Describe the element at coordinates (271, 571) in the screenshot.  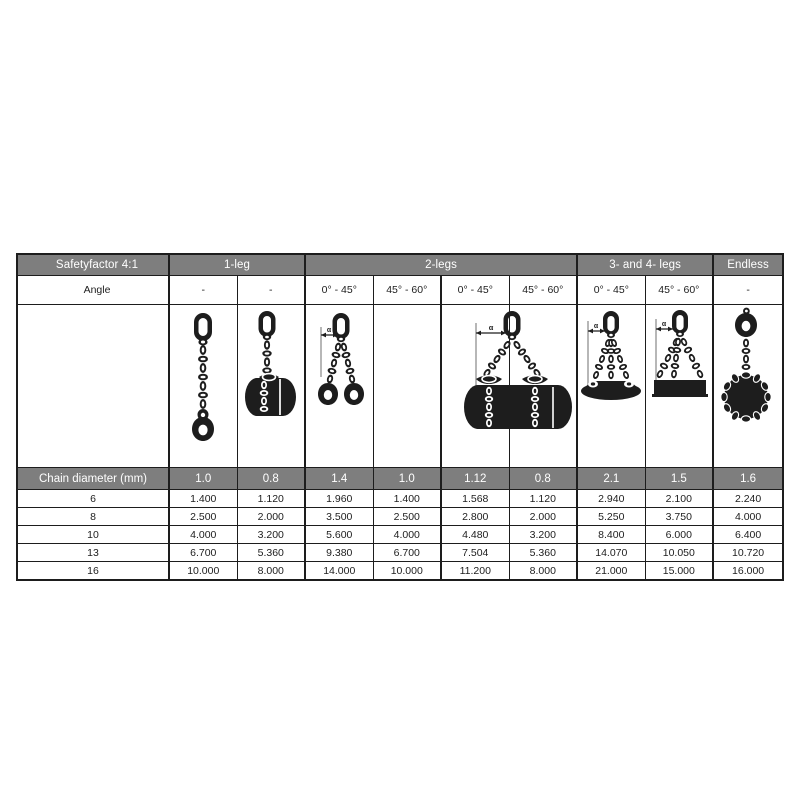
I see `row-value-2: 8.000` at that location.